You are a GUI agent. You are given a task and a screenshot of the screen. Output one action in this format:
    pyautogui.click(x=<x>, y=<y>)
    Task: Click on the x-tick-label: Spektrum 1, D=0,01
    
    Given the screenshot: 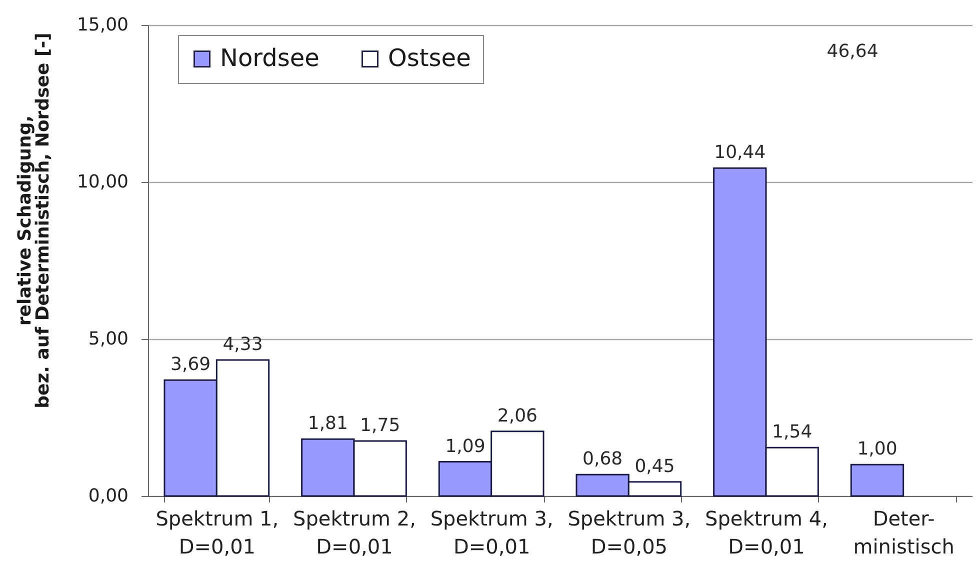 What is the action you would take?
    pyautogui.click(x=217, y=532)
    